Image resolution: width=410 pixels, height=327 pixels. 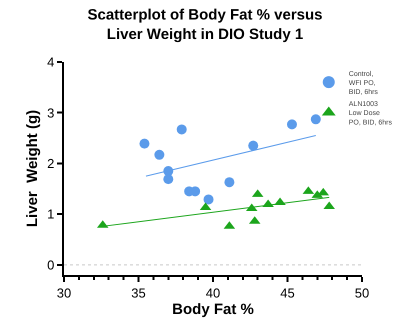 I want to click on y-axis-title: Liver Weight (g), so click(x=32, y=169).